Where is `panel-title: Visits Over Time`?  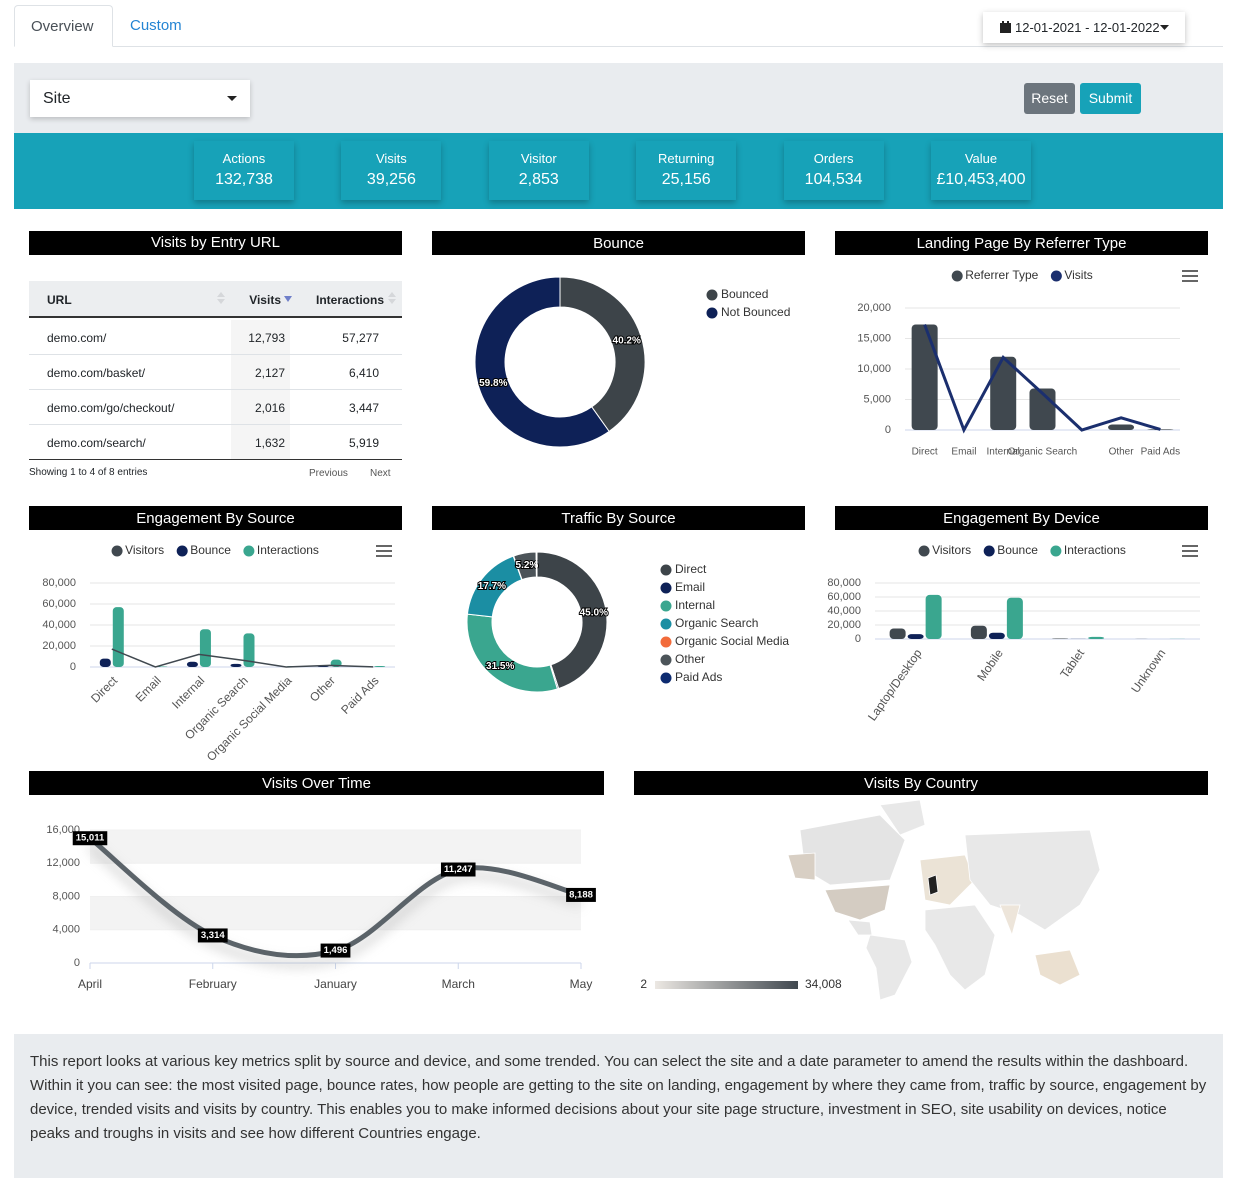
panel-title: Visits Over Time is located at coordinates (316, 783).